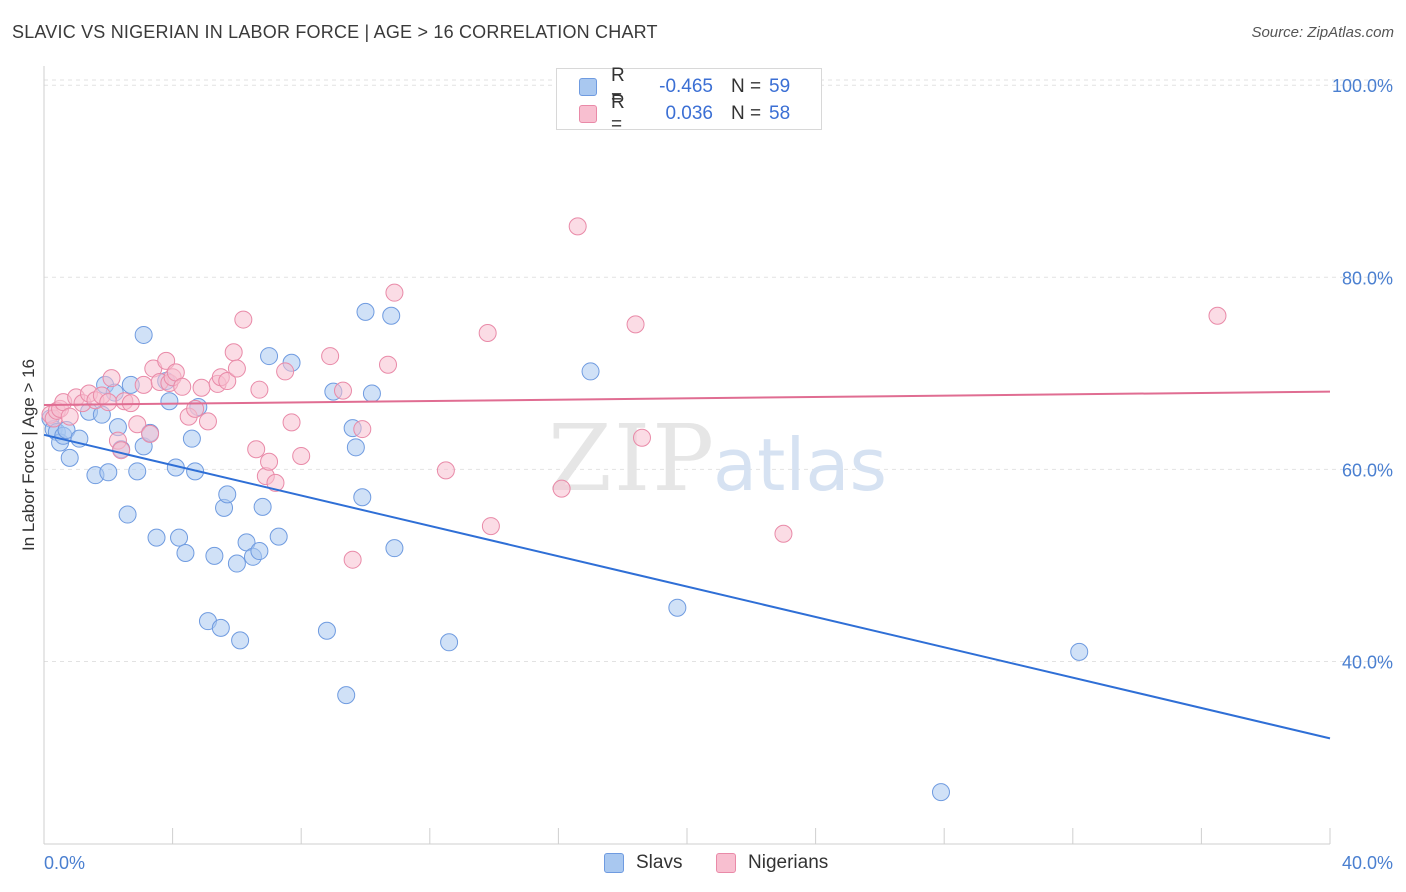  What do you see at coordinates (632, 458) in the screenshot?
I see `watermark-zip: ZIP` at bounding box center [632, 458].